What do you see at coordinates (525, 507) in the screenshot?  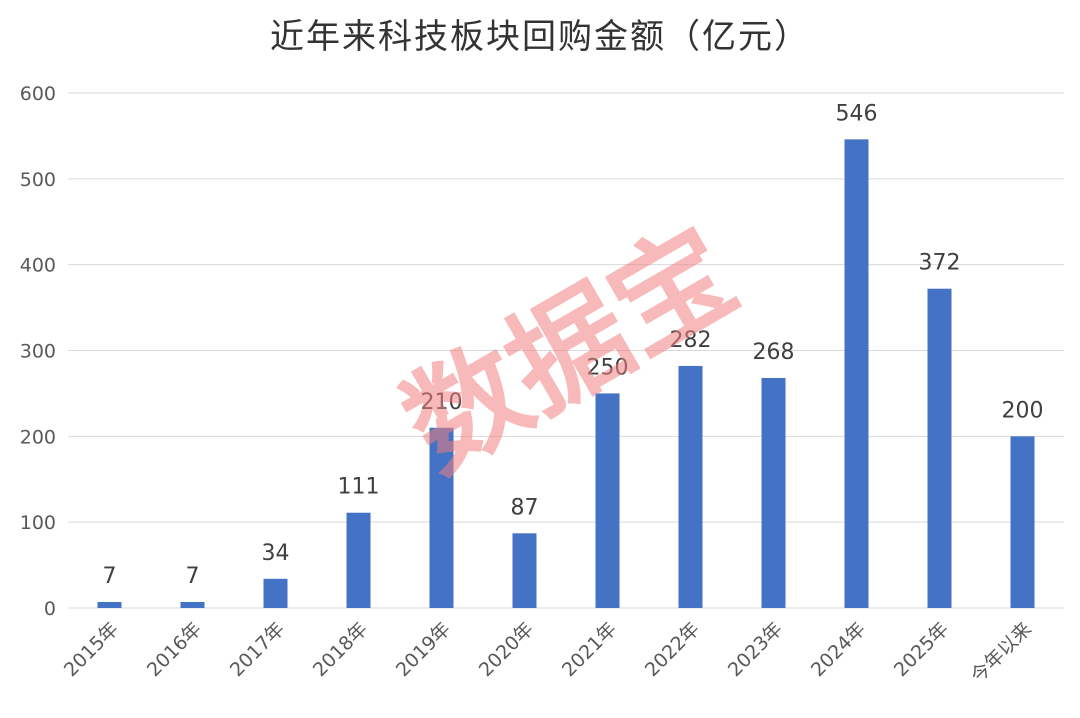 I see `data-label: 87` at bounding box center [525, 507].